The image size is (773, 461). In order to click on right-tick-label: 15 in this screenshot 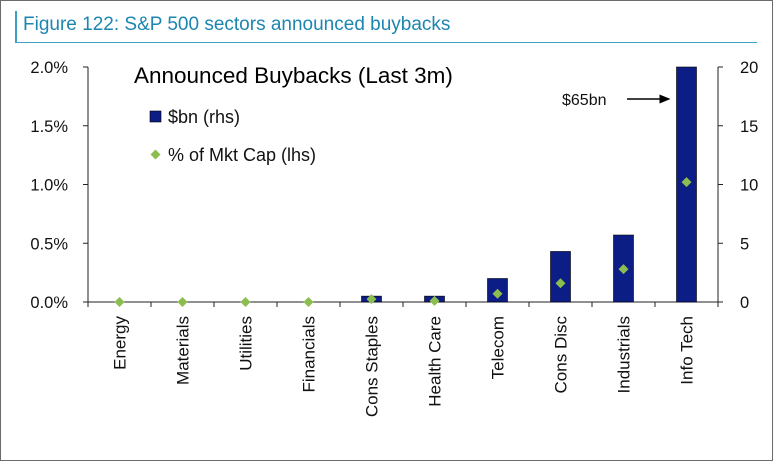, I will do `click(749, 127)`.